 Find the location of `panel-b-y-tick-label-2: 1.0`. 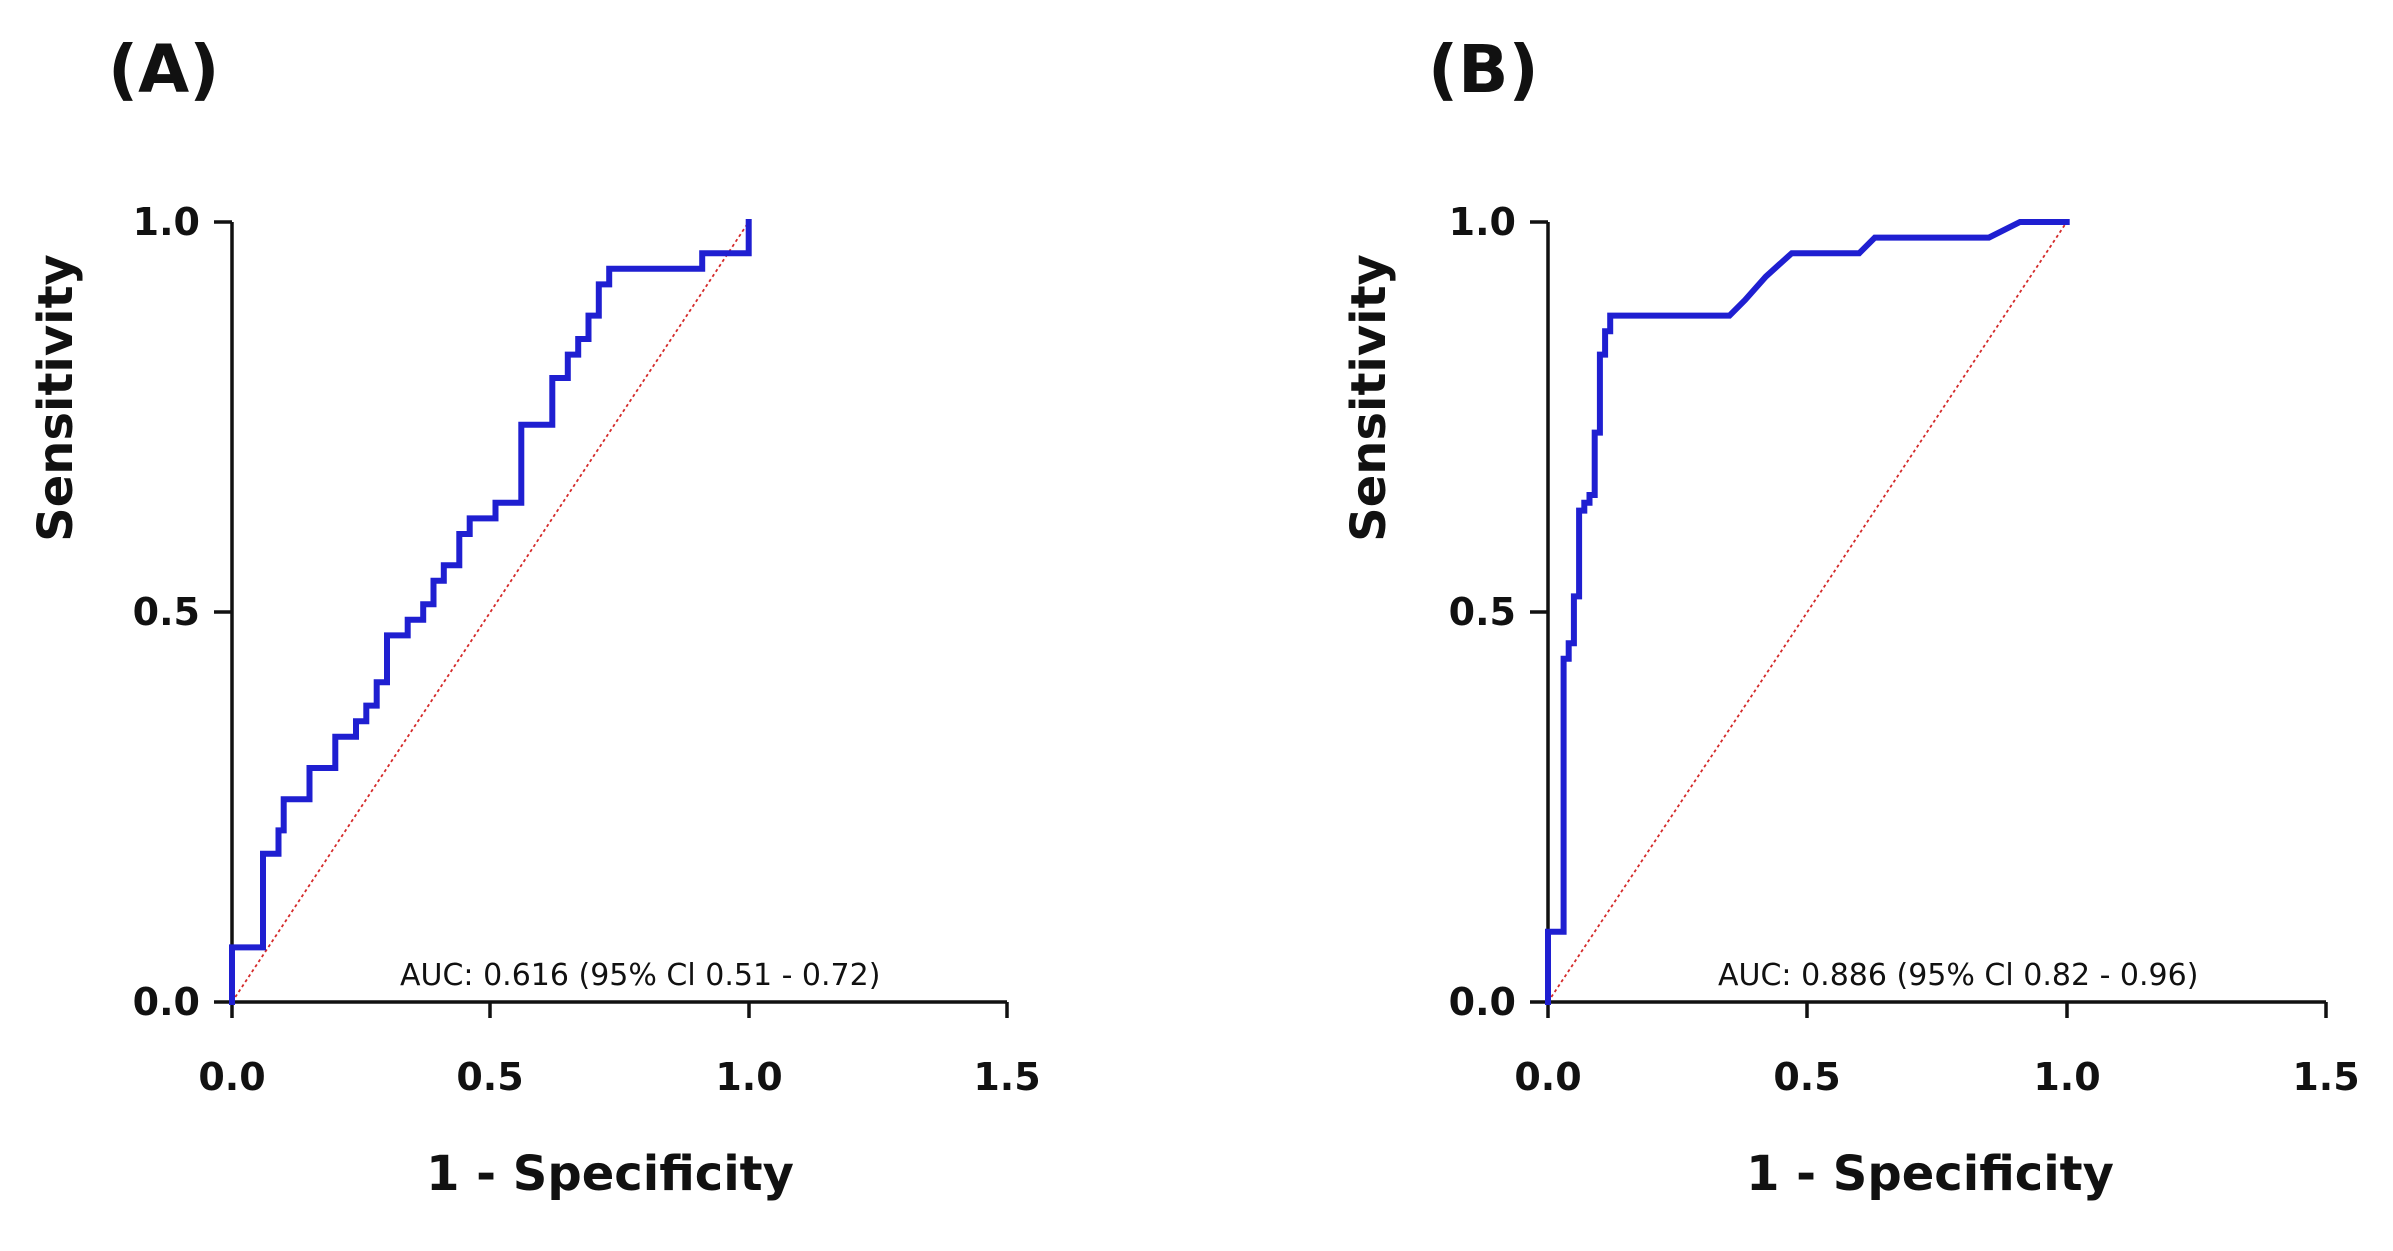

panel-b-y-tick-label-2: 1.0 is located at coordinates (1482, 222).